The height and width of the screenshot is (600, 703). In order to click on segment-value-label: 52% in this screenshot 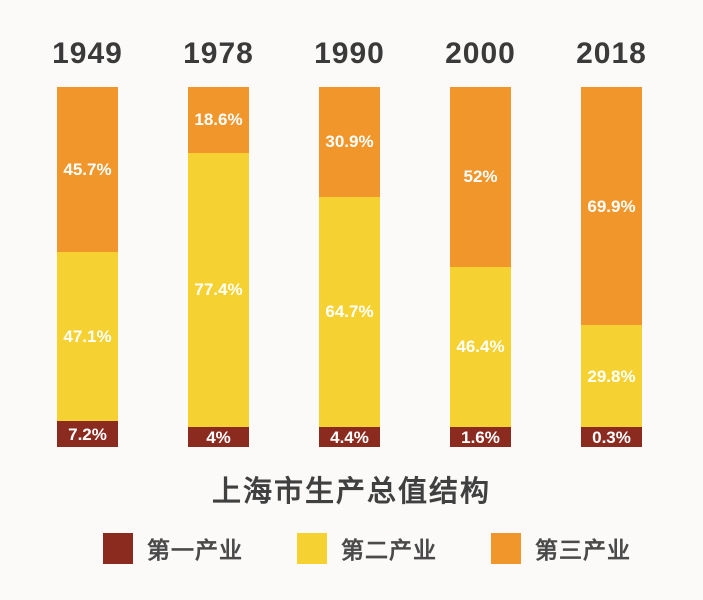, I will do `click(480, 177)`.